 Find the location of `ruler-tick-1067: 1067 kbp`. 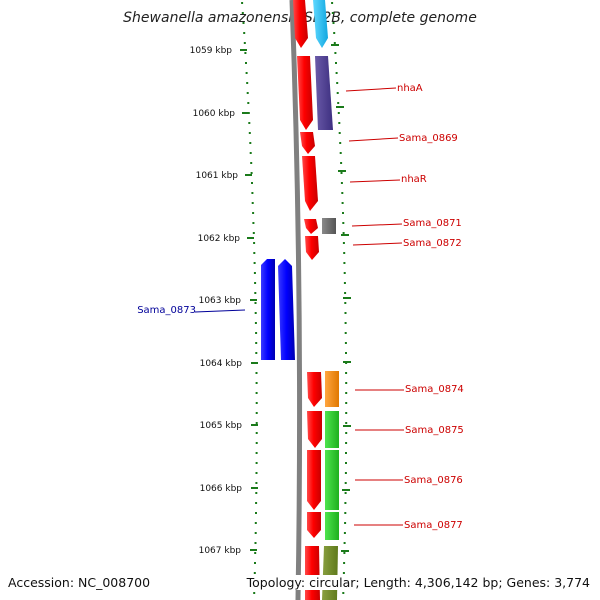

ruler-tick-1067: 1067 kbp is located at coordinates (228, 551).